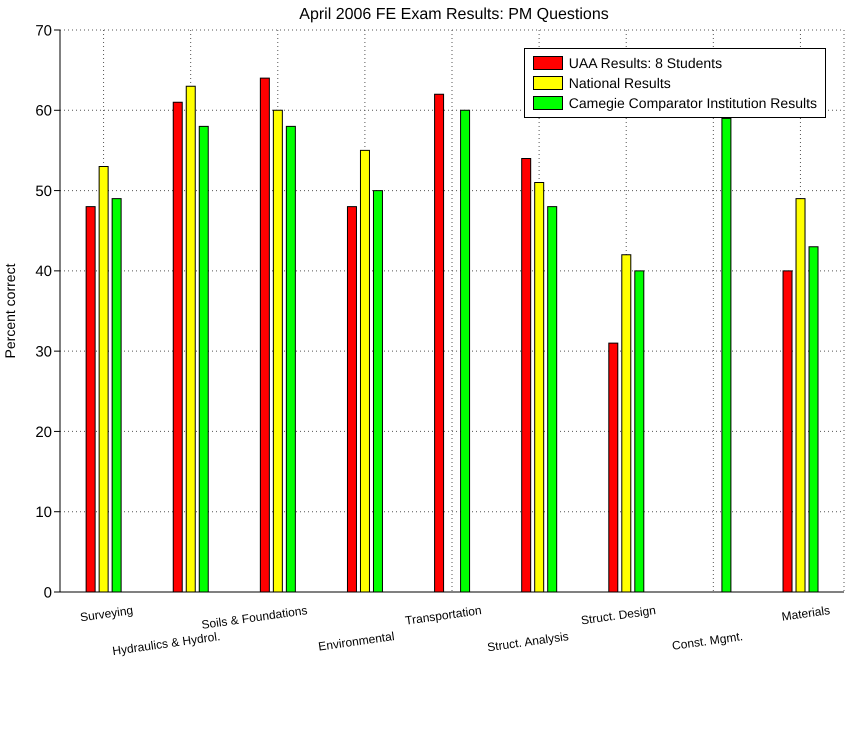 This screenshot has width=846, height=742. What do you see at coordinates (618, 615) in the screenshot?
I see `x-tick-label: Struct. Design` at bounding box center [618, 615].